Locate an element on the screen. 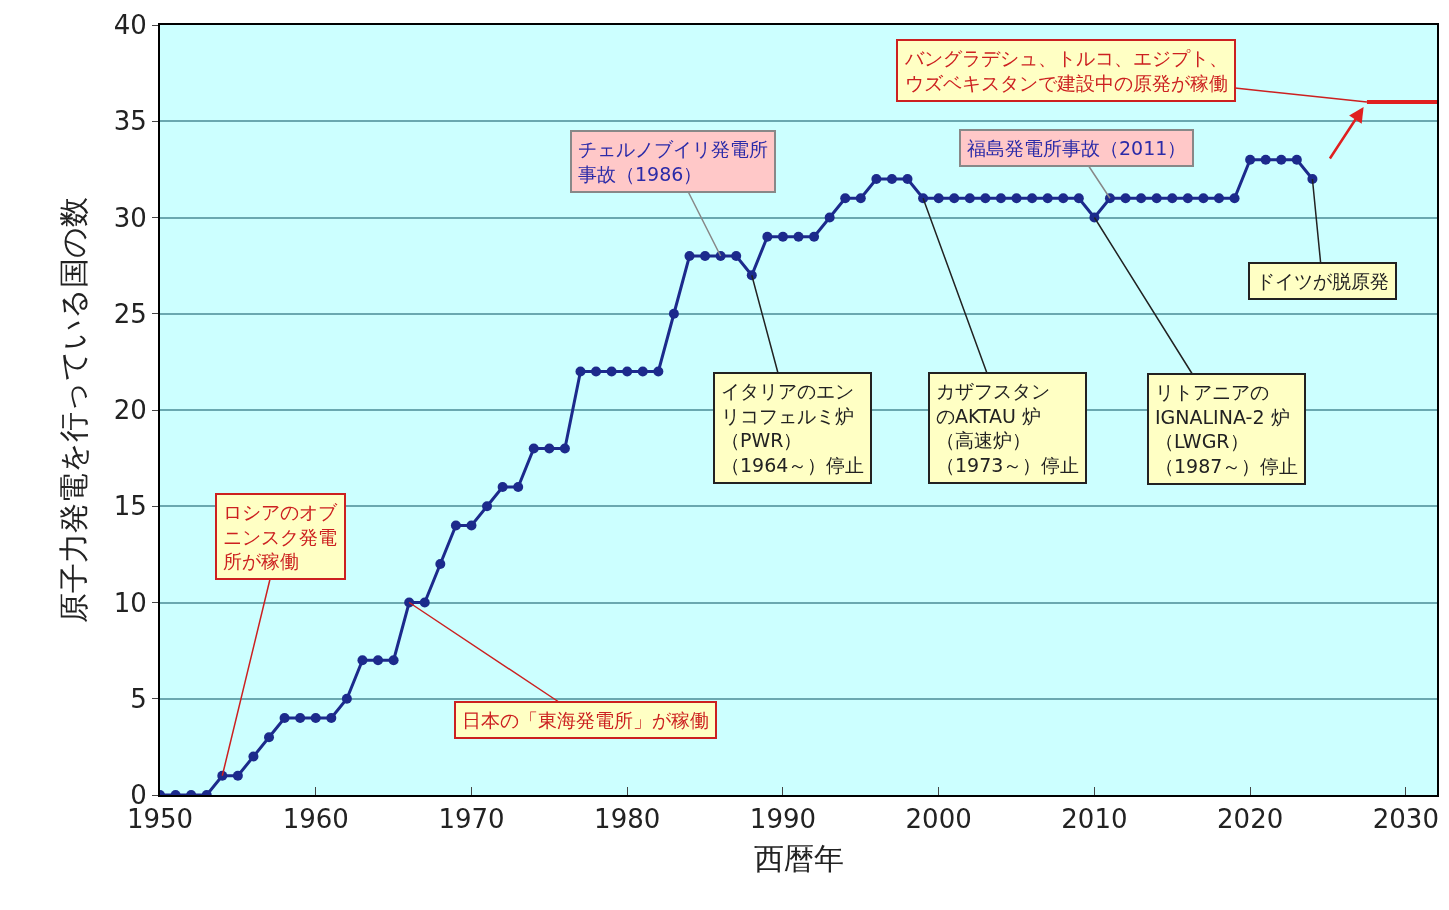 This screenshot has width=1449, height=910. y-tick-label: 5 is located at coordinates (138, 698).